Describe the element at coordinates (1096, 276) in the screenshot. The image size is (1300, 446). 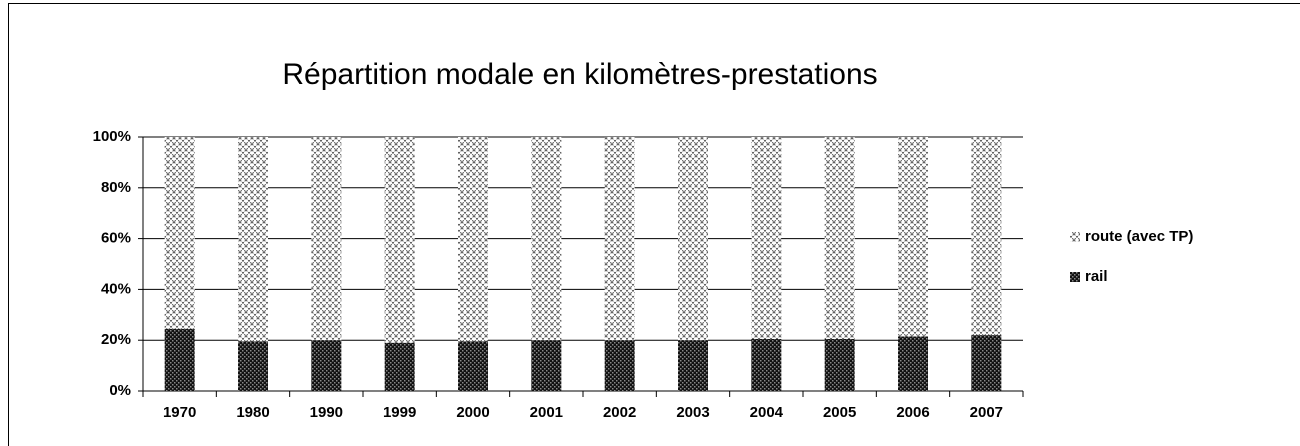
I see `legend-label: rail` at that location.